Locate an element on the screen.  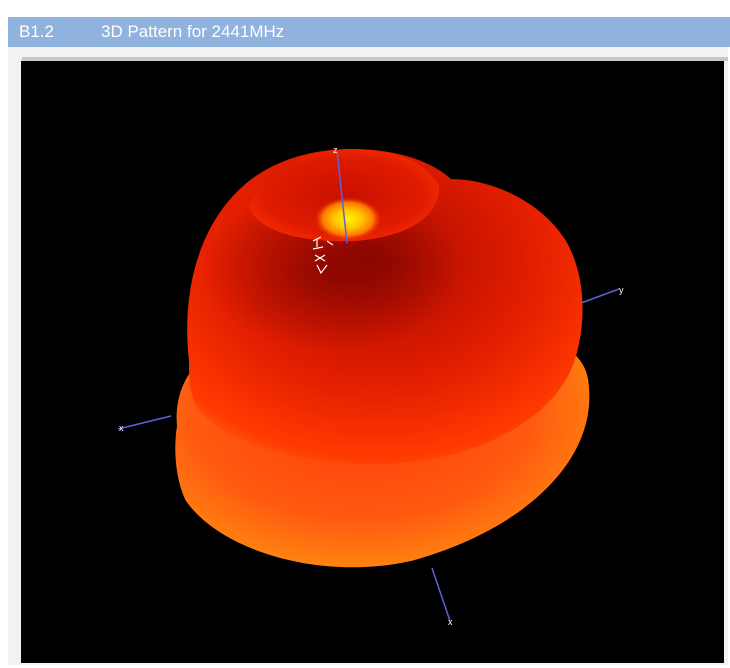
pattern-top-dome is located at coordinates (344, 195).